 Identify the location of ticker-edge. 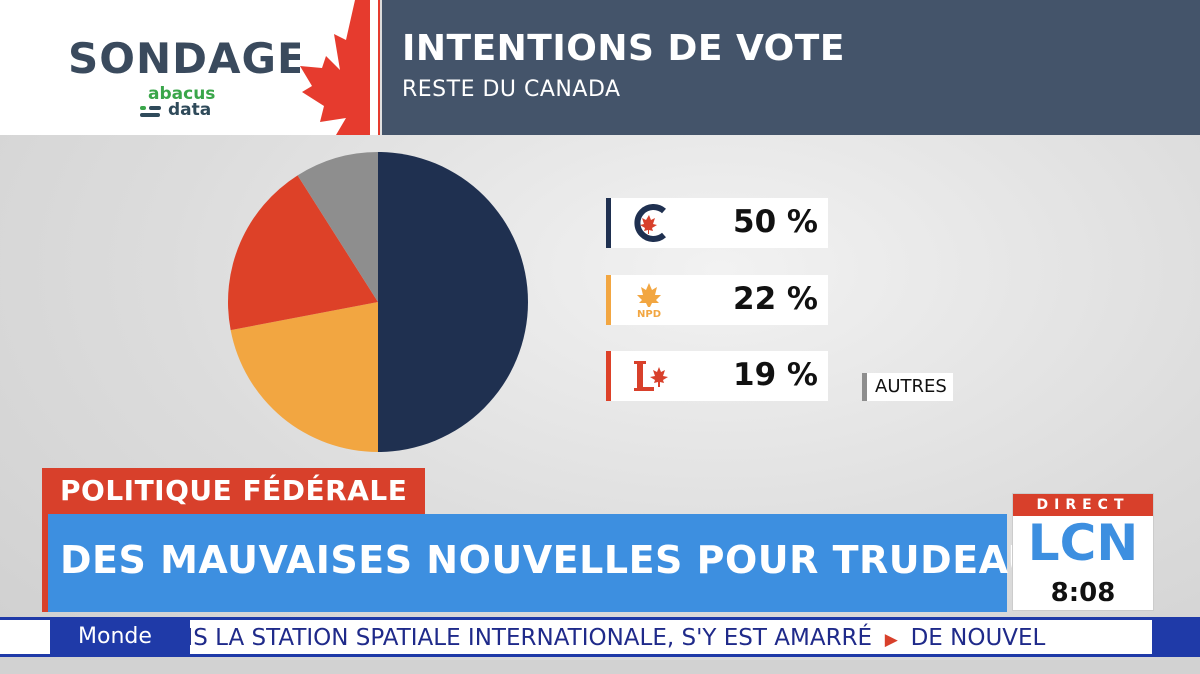
(1176, 637).